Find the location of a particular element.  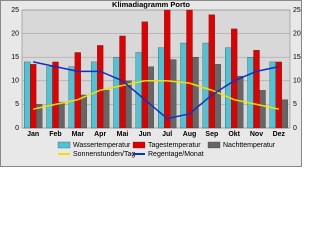

x-tick-label: Mai is located at coordinates (123, 134).